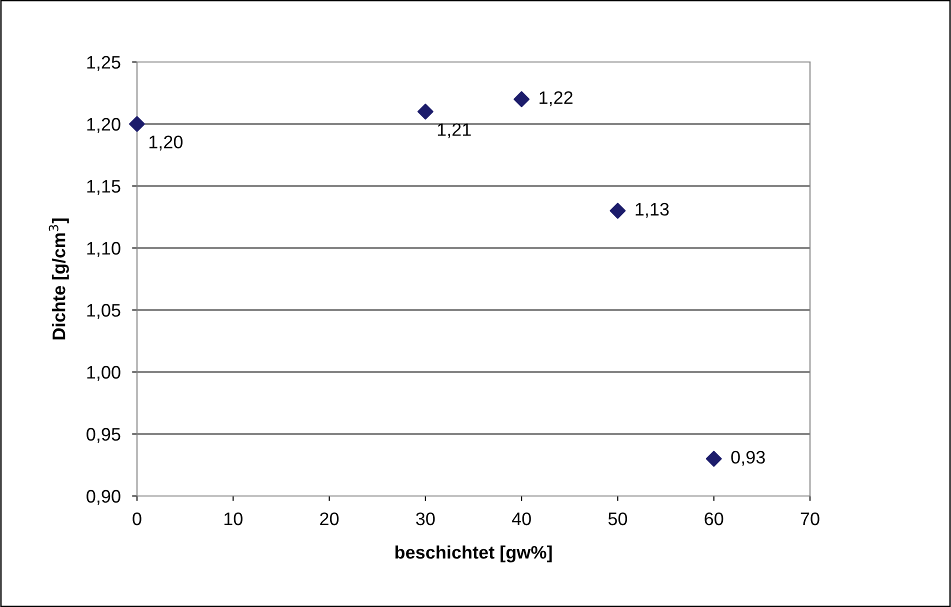 This screenshot has height=607, width=951. I want to click on data-label: 0,93, so click(748, 458).